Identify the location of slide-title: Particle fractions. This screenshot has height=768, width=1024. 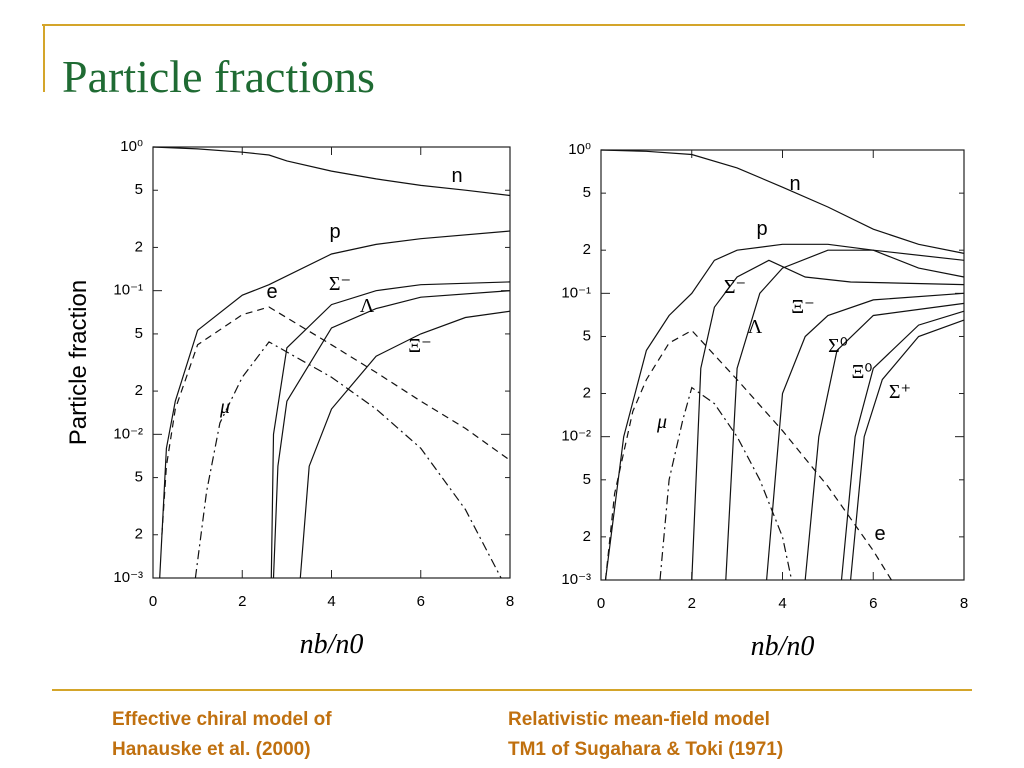
(218, 76).